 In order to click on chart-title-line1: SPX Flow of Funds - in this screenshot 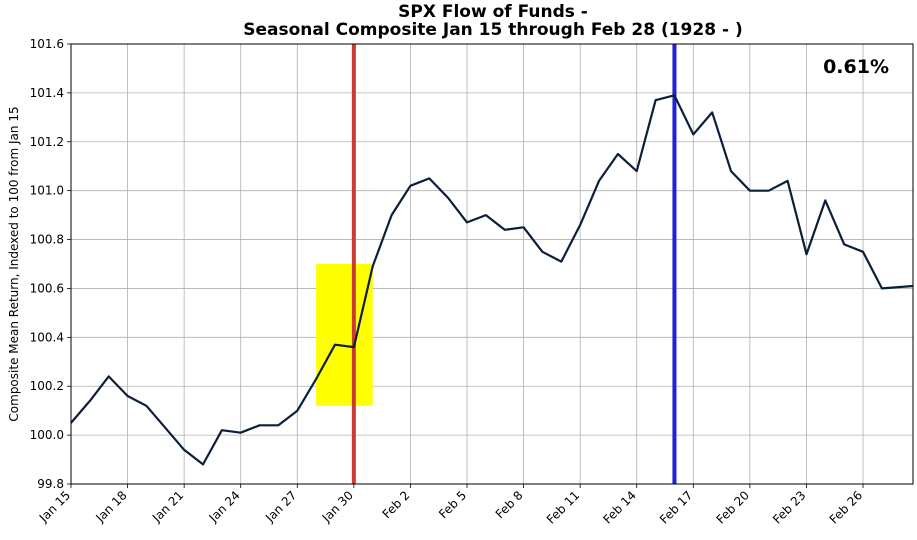, I will do `click(493, 12)`.